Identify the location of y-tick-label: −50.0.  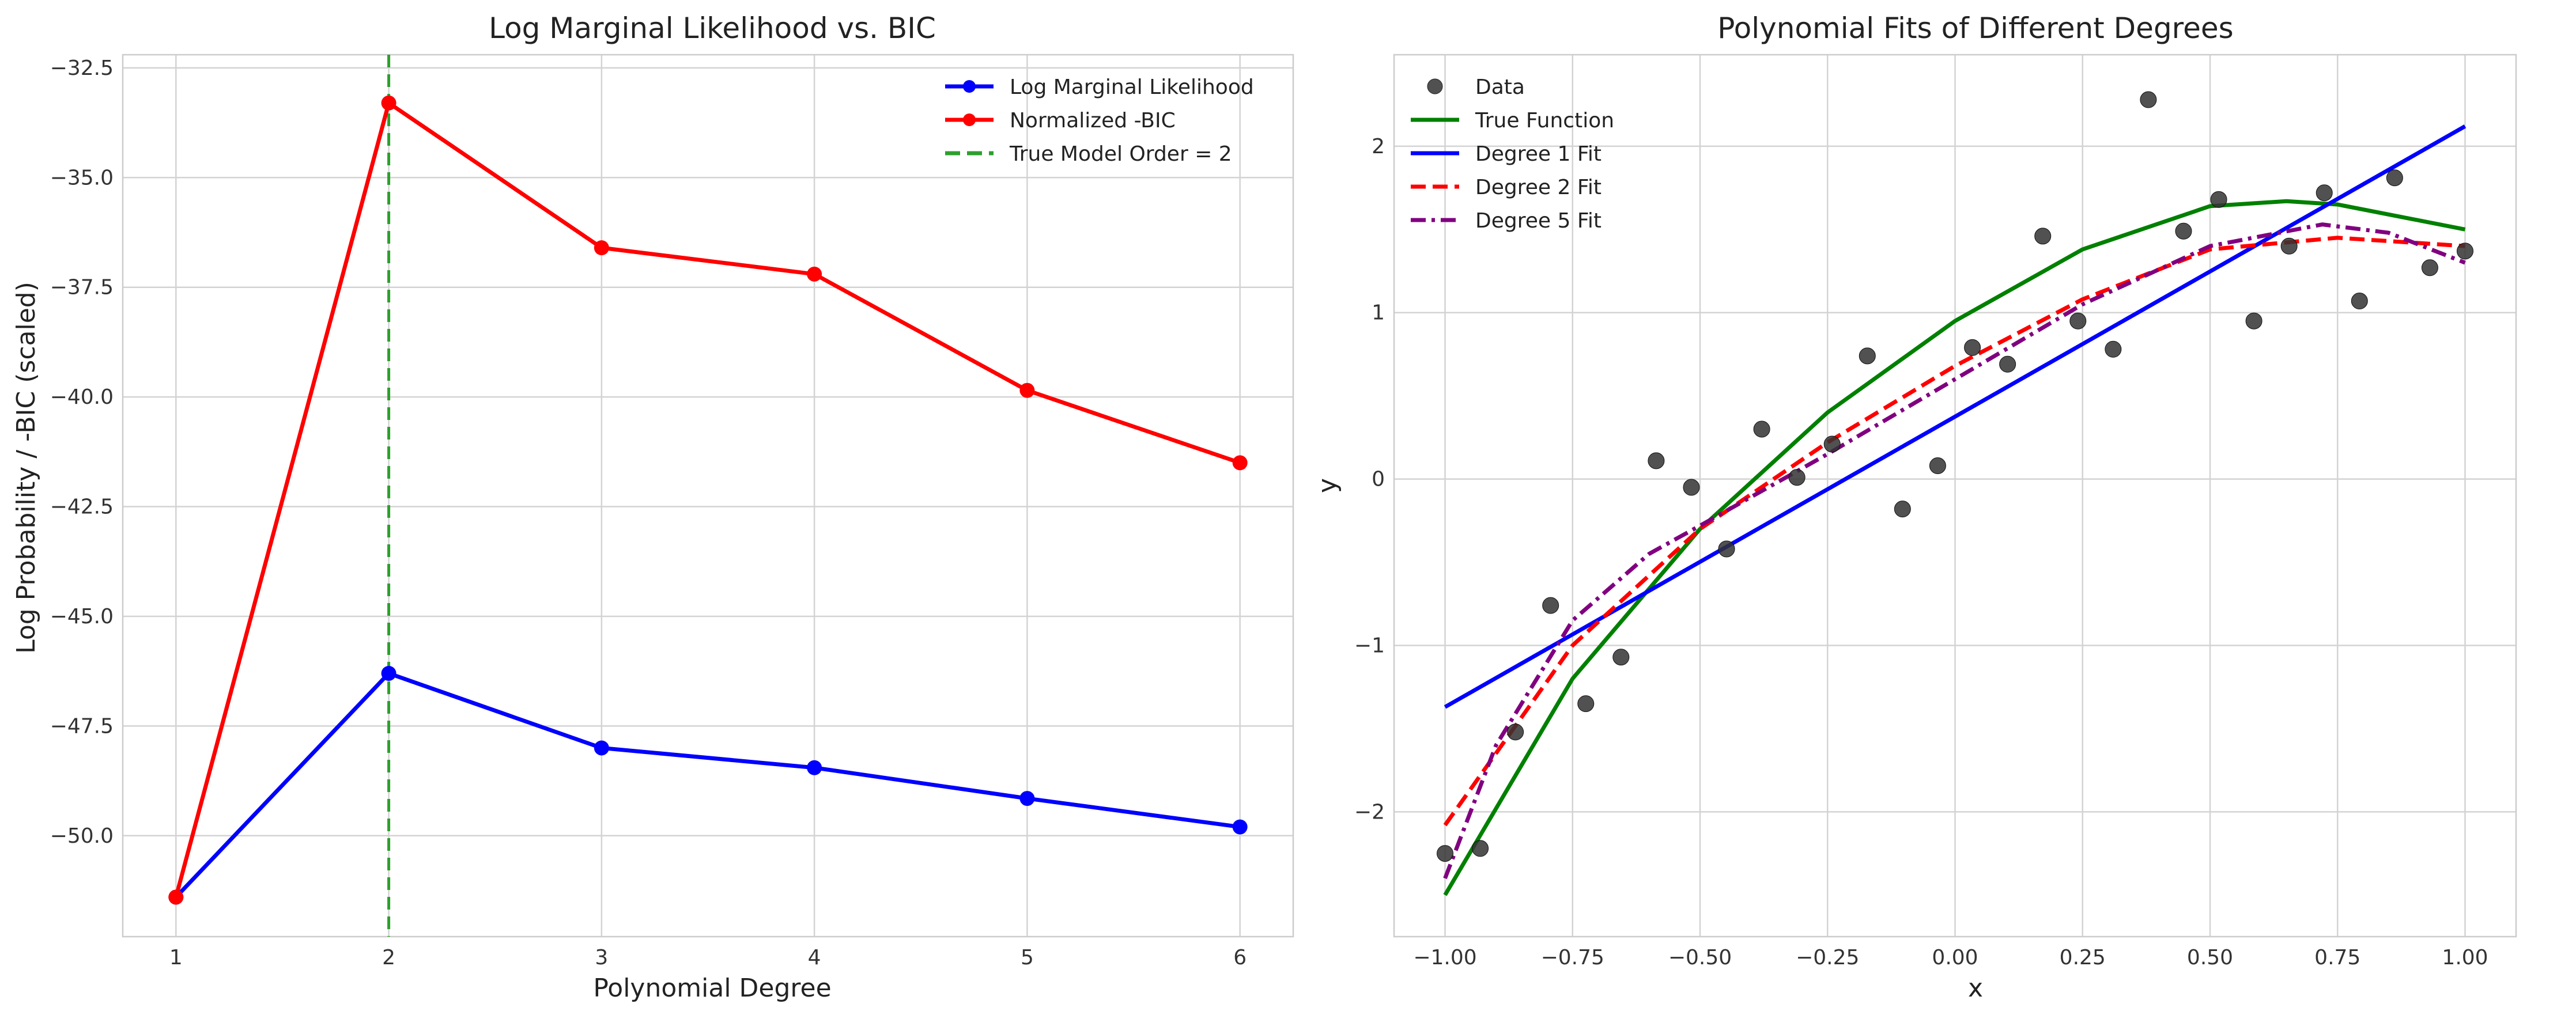
(82, 836).